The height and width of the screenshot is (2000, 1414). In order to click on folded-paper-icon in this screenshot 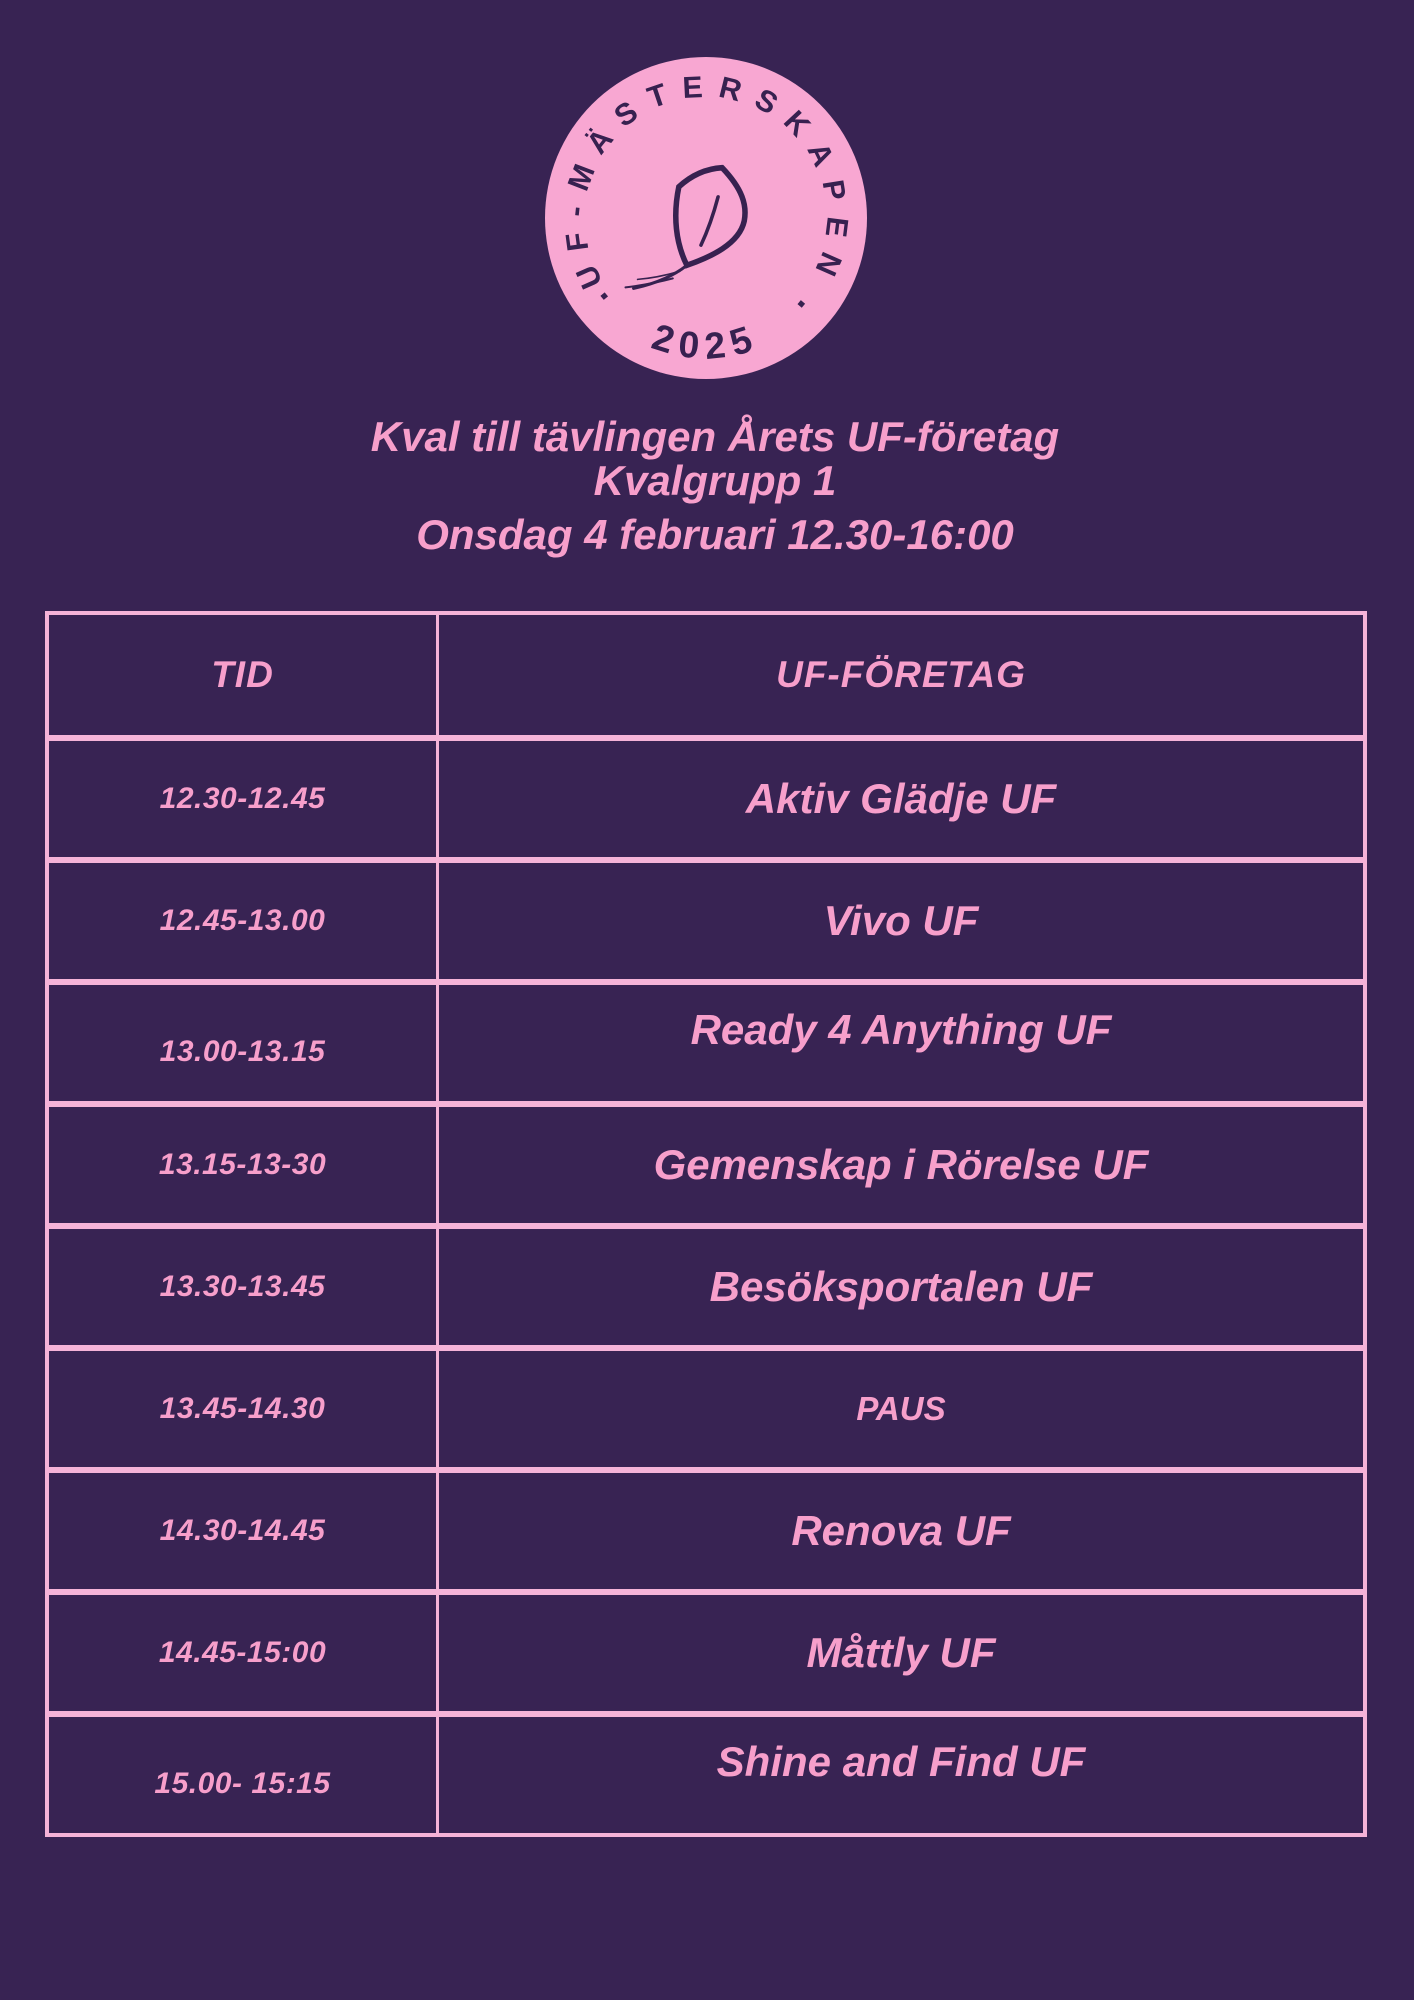, I will do `click(686, 227)`.